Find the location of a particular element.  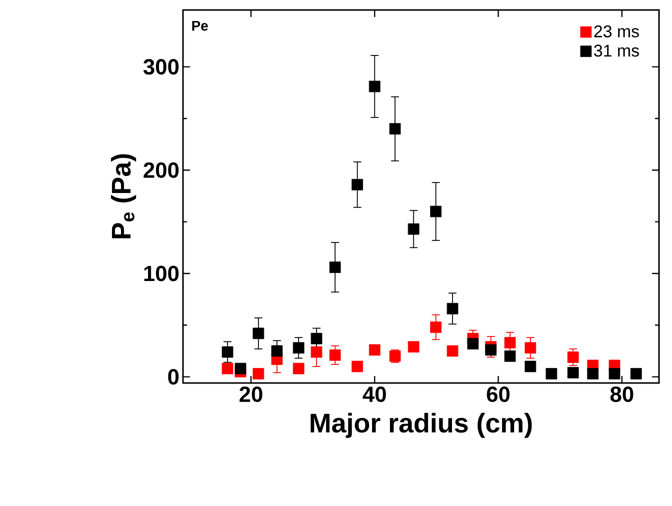

y-tick-label: 300 is located at coordinates (161, 67).